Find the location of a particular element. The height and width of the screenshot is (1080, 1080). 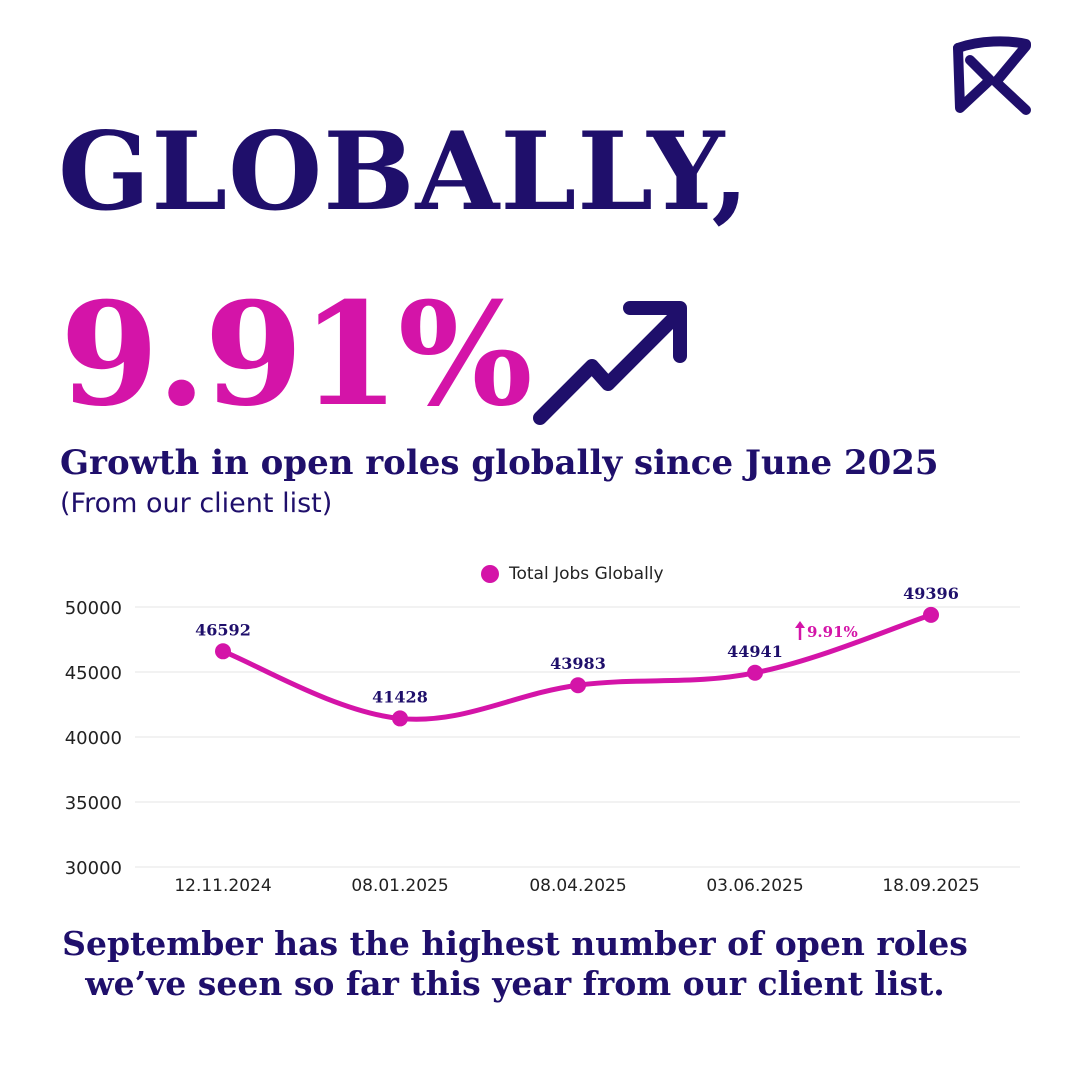

x-tick-label: 08.04.2025 is located at coordinates (577, 886).